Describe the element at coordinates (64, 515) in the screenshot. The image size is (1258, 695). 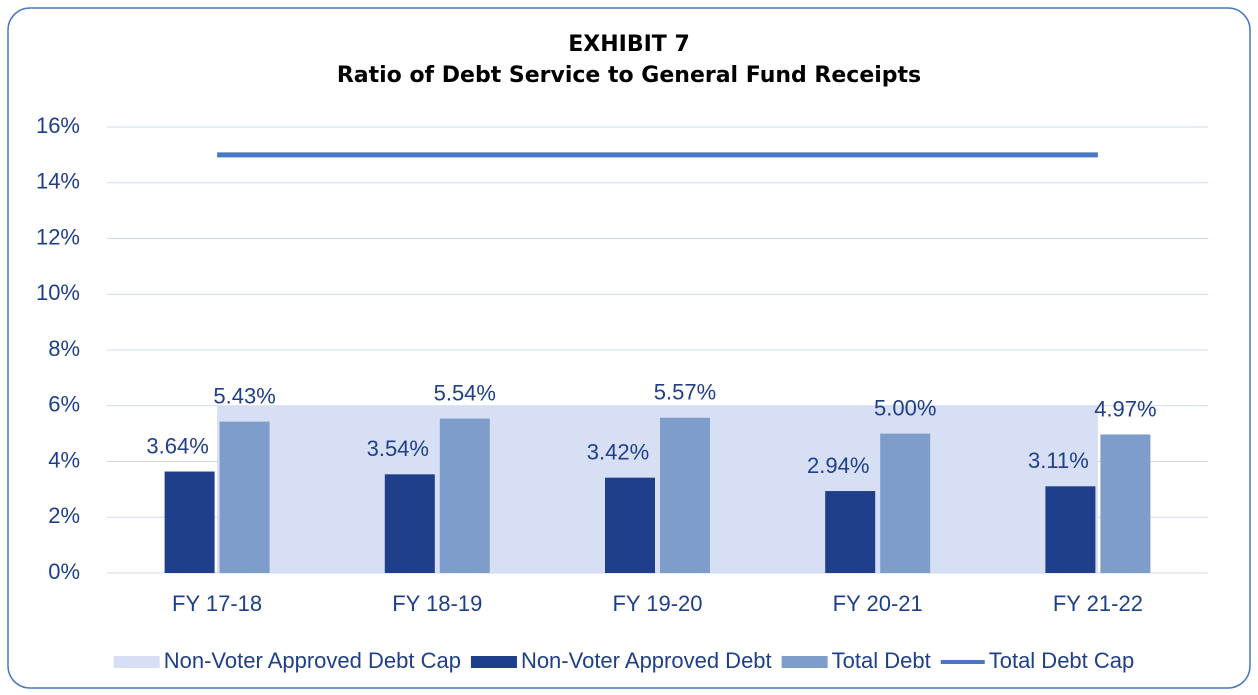
I see `y-tick-label: 2%` at that location.